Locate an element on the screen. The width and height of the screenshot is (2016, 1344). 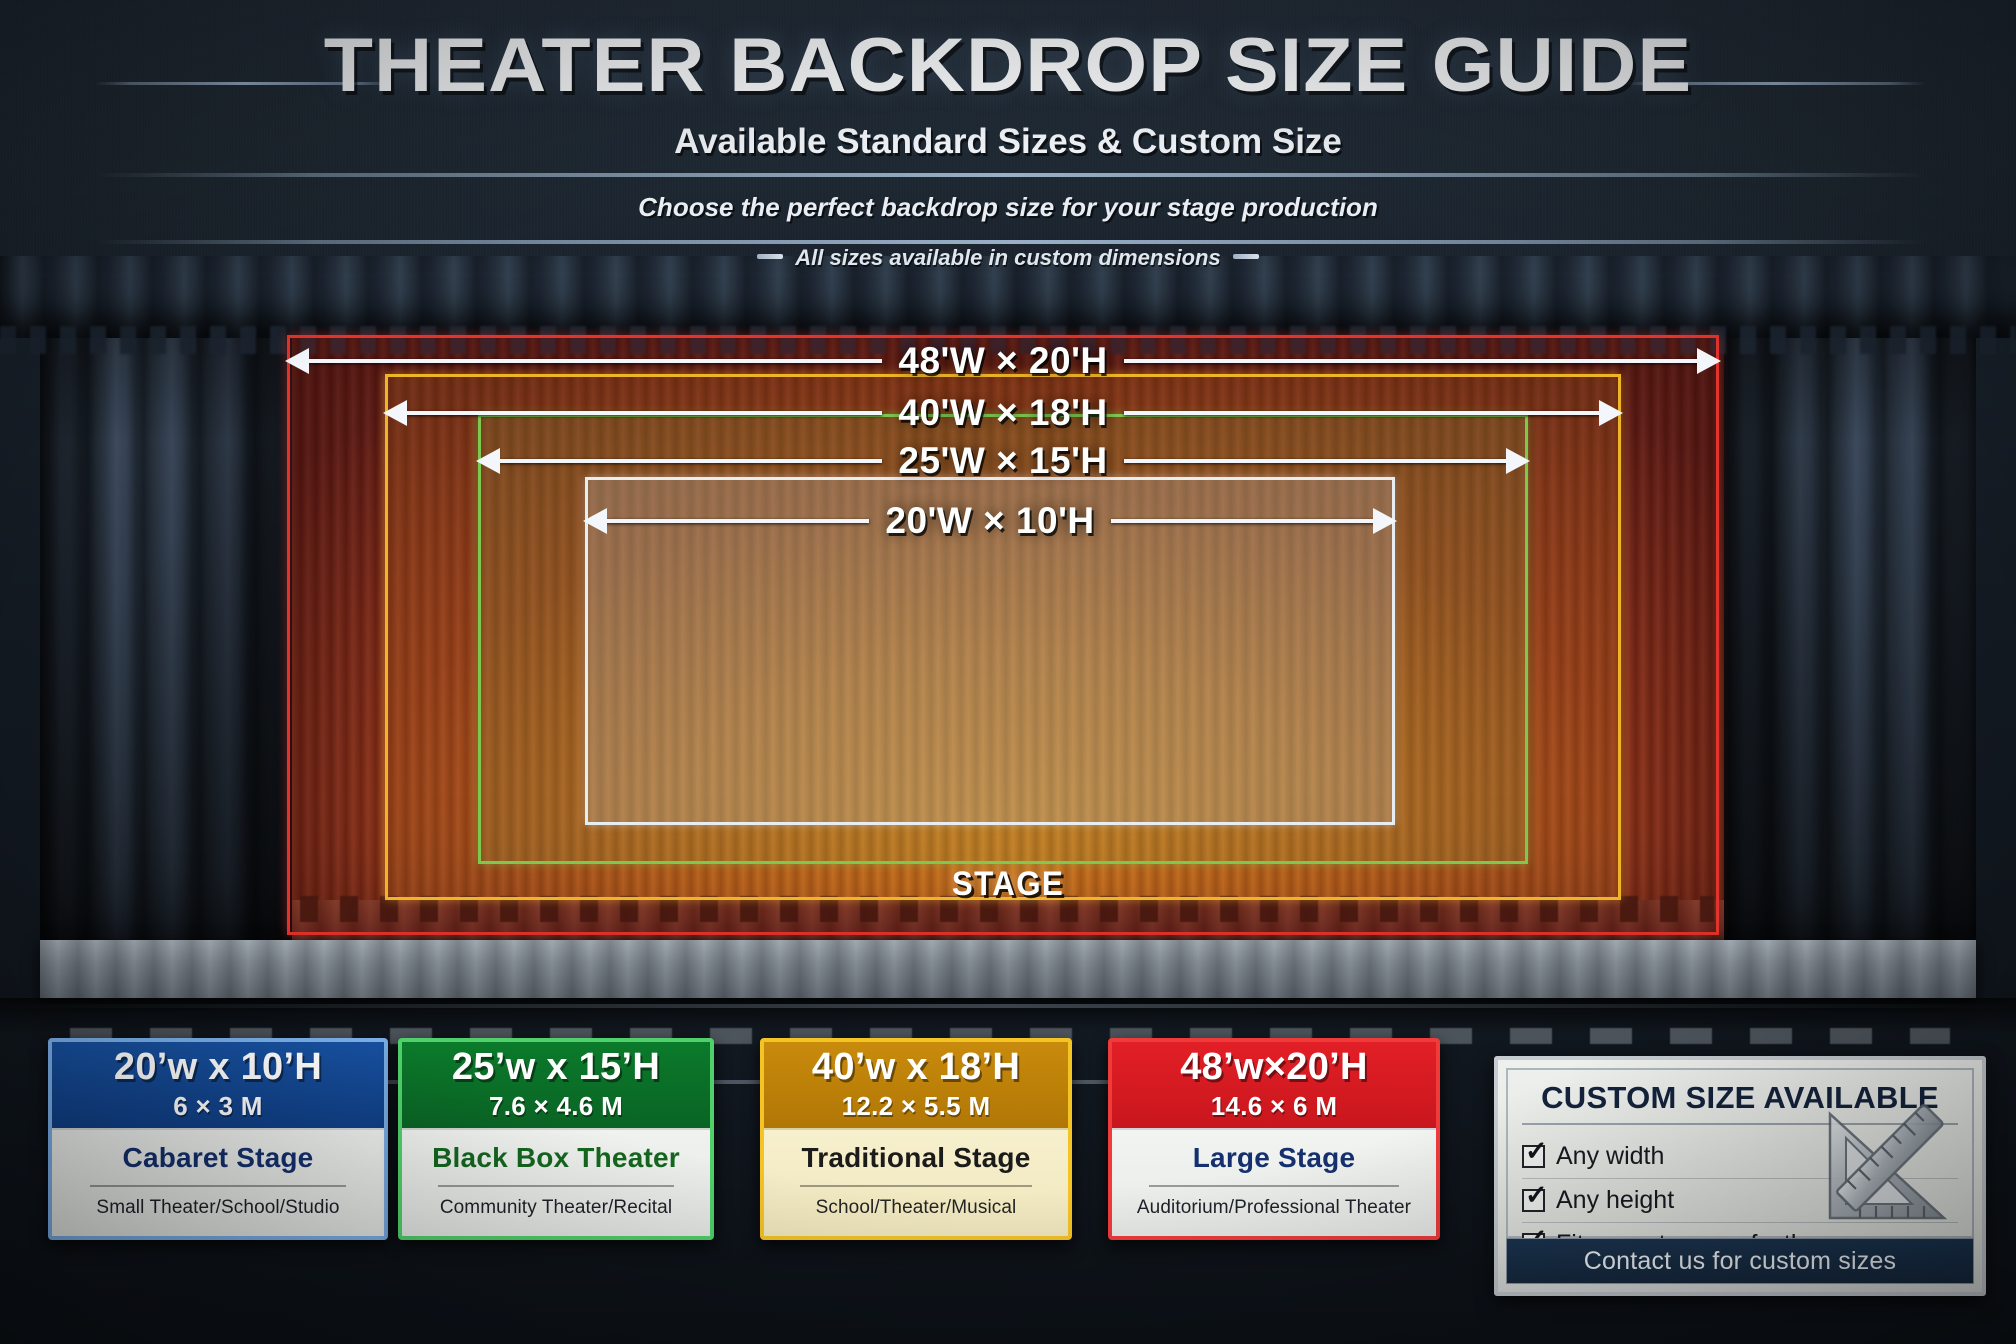
curtain-shade-right is located at coordinates (1850, 623).